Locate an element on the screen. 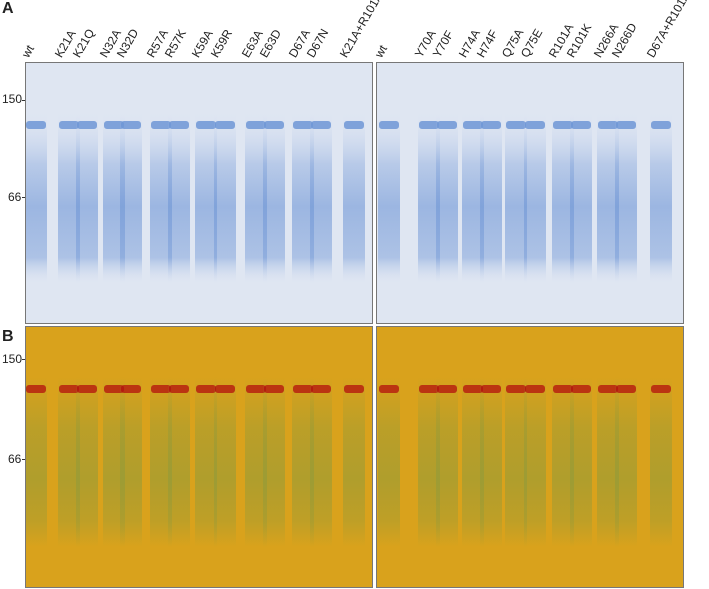 This screenshot has width=709, height=589. marker-66-b: 66 is located at coordinates (15, 459).